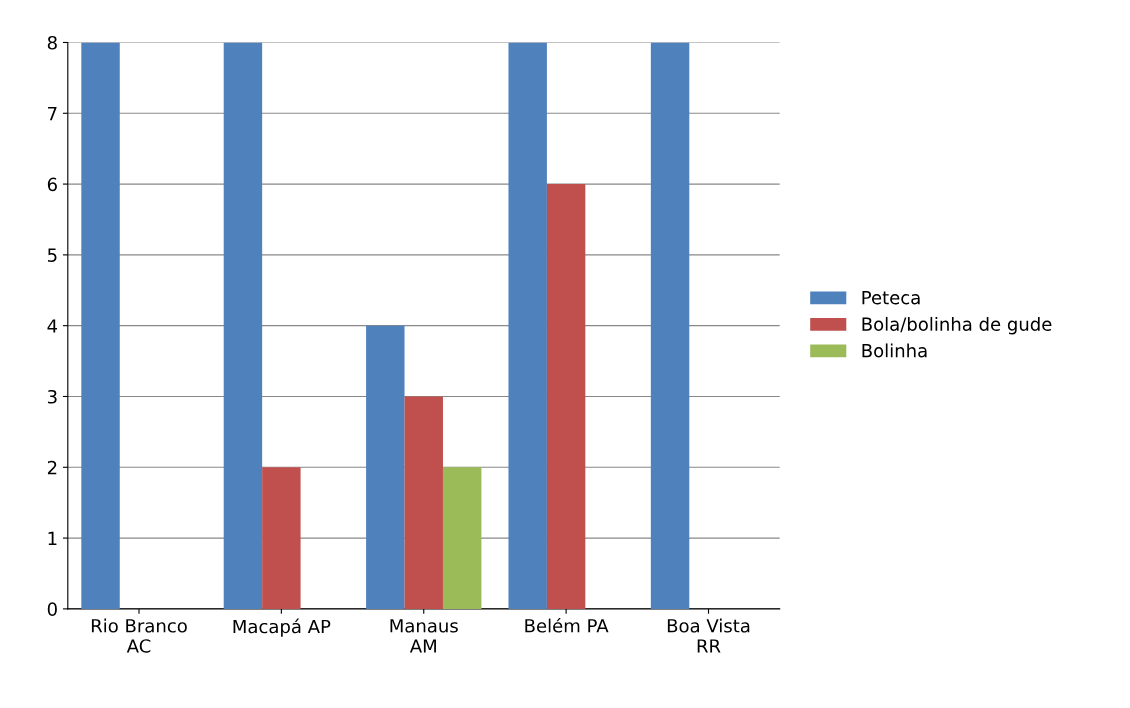 This screenshot has height=708, width=1130. I want to click on y-tick-label: 1, so click(52, 538).